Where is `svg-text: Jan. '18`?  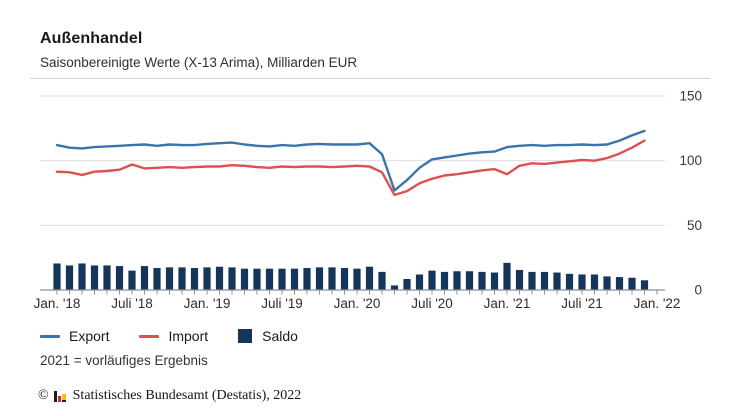 svg-text: Jan. '18 is located at coordinates (57, 303).